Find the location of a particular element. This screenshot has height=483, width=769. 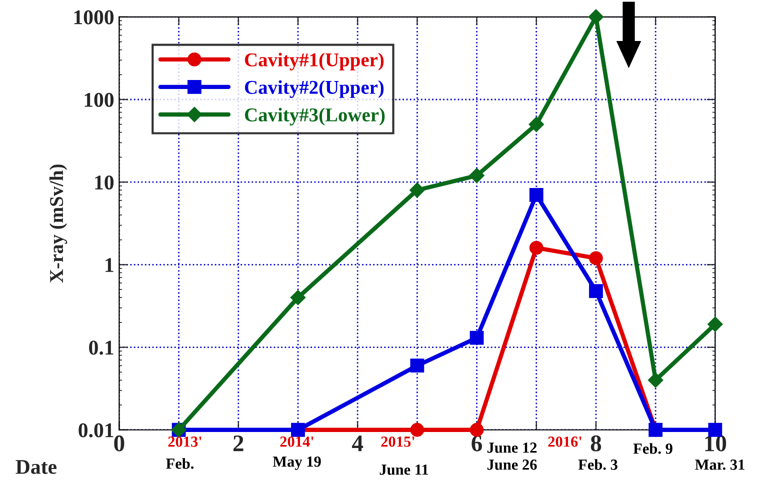

text: June 11 is located at coordinates (404, 469).